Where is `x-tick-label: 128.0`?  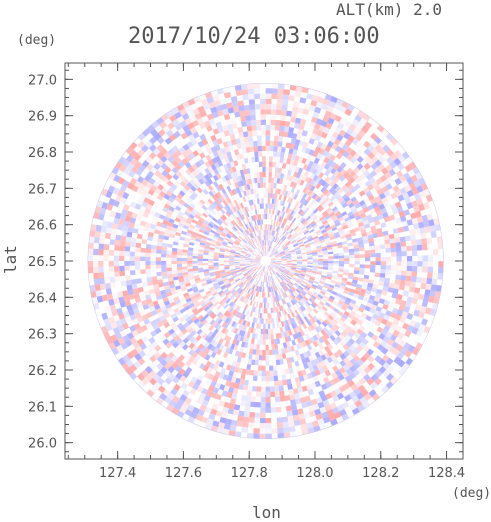
x-tick-label: 128.0 is located at coordinates (314, 473).